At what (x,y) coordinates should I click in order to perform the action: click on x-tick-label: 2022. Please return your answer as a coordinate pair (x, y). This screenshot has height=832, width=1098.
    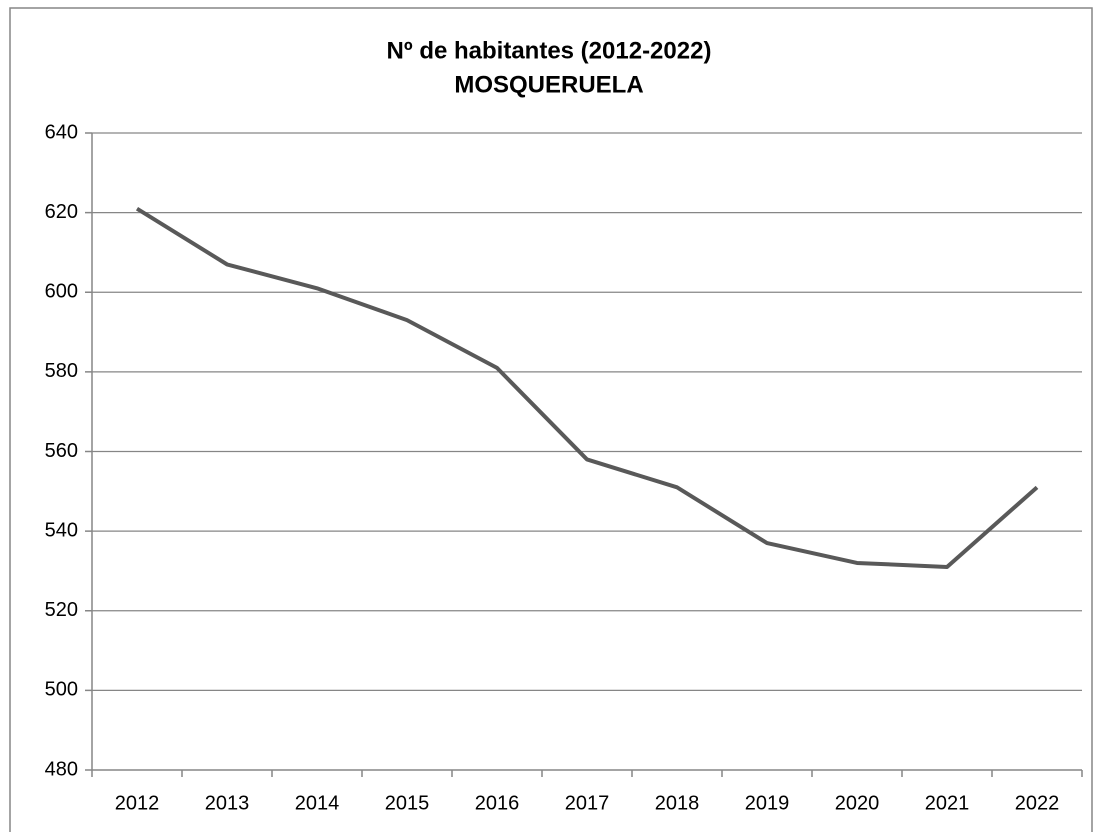
    Looking at the image, I should click on (1037, 803).